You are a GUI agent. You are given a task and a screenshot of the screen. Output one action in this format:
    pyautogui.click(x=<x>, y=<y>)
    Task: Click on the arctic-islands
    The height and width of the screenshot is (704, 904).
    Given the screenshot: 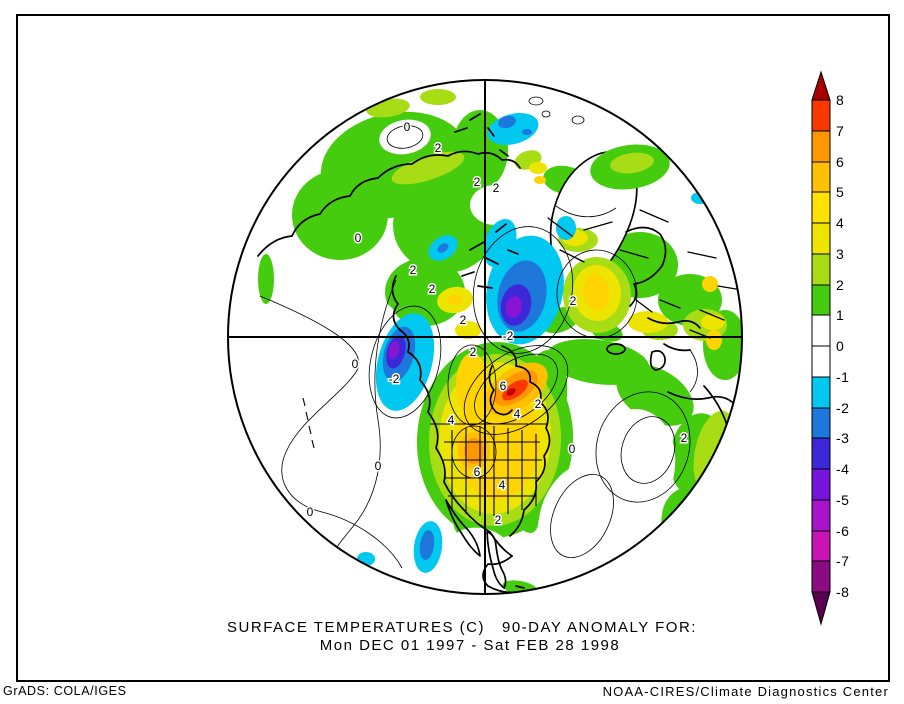 What is the action you would take?
    pyautogui.click(x=481, y=135)
    